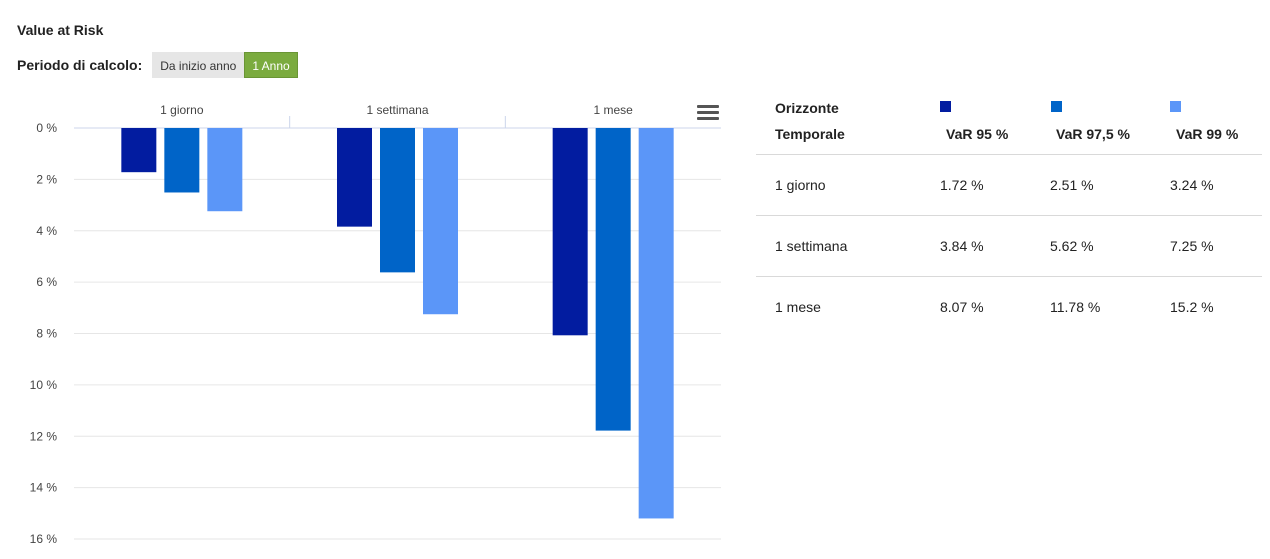 Image resolution: width=1270 pixels, height=559 pixels. I want to click on table-row: 1 settimana 3.84 % 5.62 % 7.25 %, so click(1009, 246).